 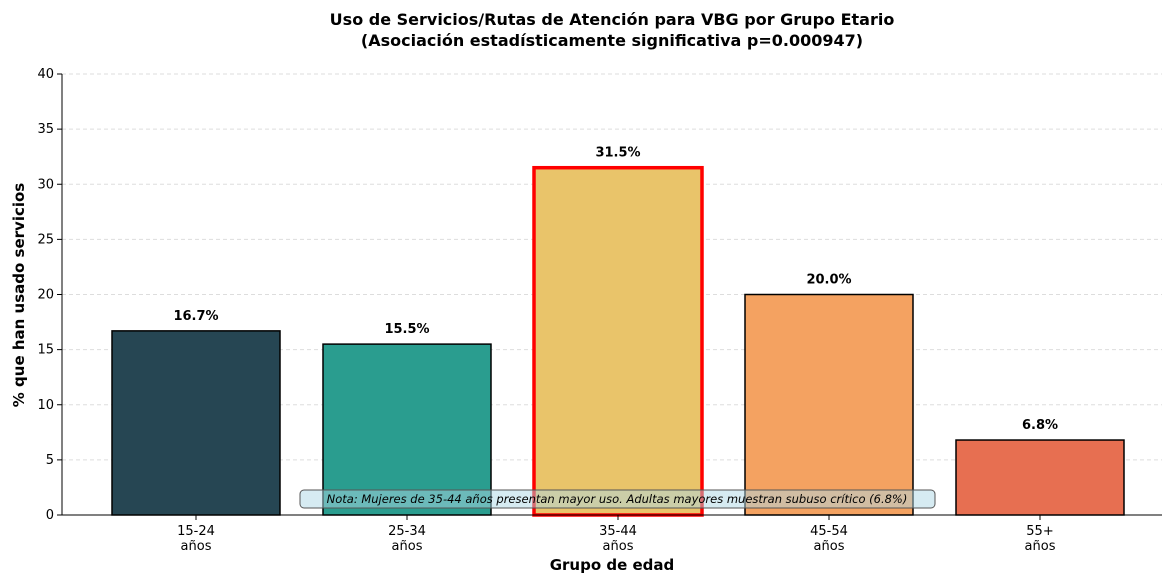 I want to click on x-tick-label: 25-34 años, so click(x=407, y=539).